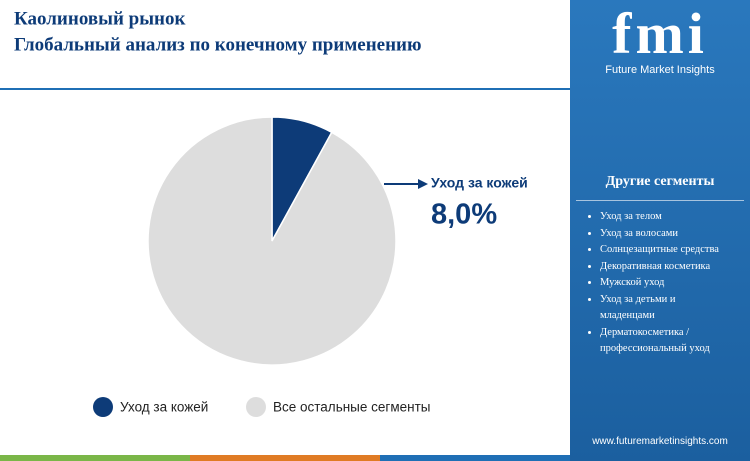  I want to click on value-label: 8,0%, so click(464, 215).